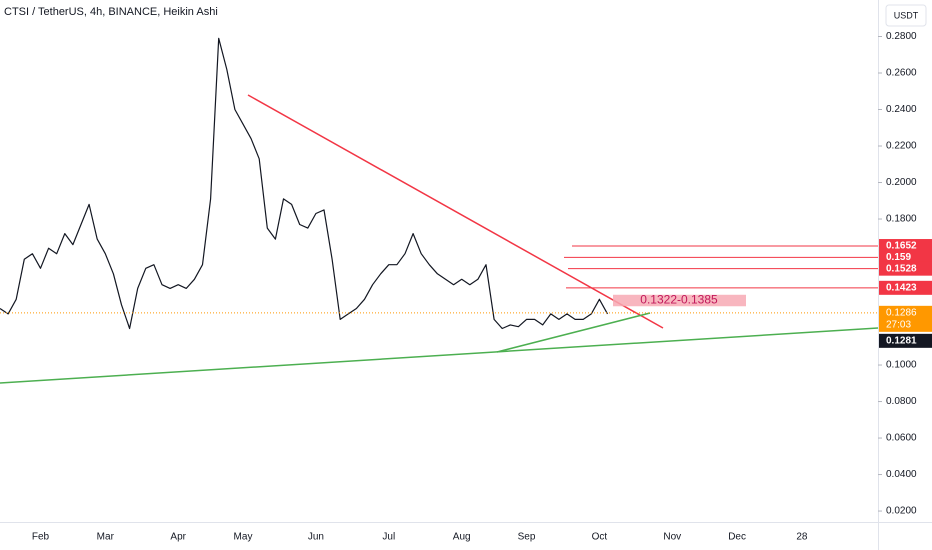 This screenshot has width=932, height=550. Describe the element at coordinates (901, 268) in the screenshot. I see `level-tag-label: 0.1528` at that location.